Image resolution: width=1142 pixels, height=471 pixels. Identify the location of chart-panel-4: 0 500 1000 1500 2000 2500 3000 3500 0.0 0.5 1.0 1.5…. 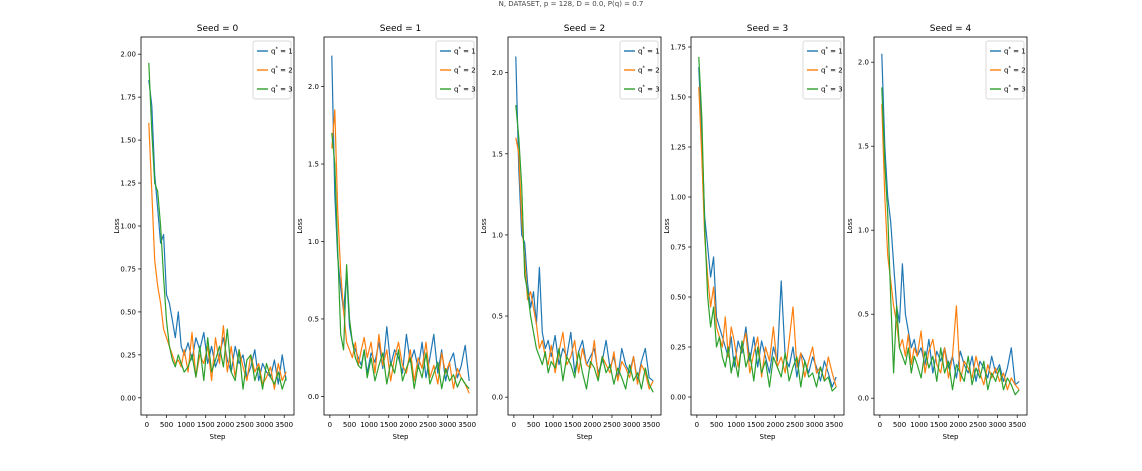
(937, 232).